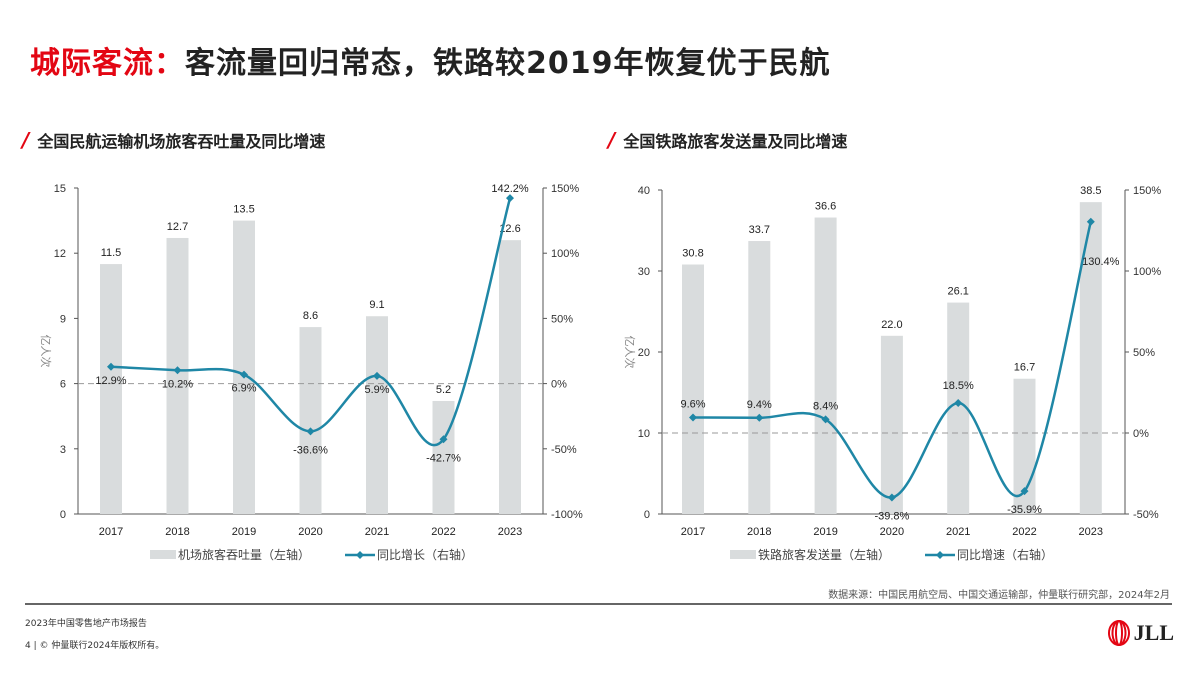 This screenshot has height=675, width=1200. What do you see at coordinates (692, 254) in the screenshot?
I see `bar-label: 30.8` at bounding box center [692, 254].